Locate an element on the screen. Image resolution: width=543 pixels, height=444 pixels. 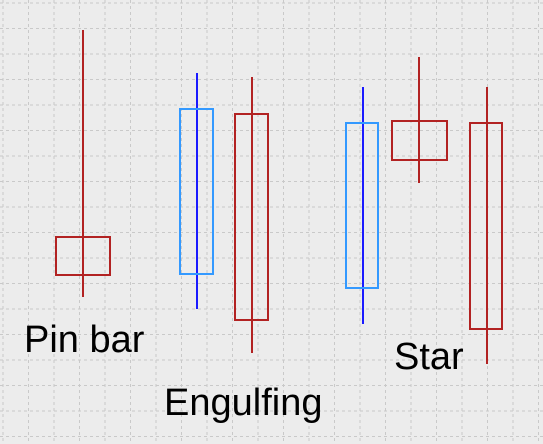
pin-bar-label: Pin bar is located at coordinates (84, 340).